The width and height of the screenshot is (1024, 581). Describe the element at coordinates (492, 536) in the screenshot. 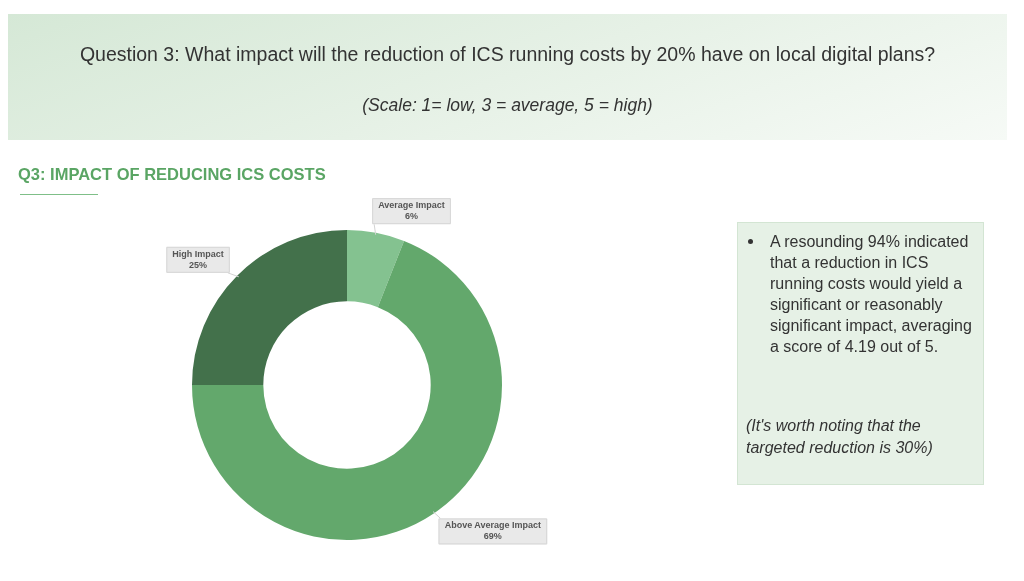

I see `data-label: 69%` at that location.